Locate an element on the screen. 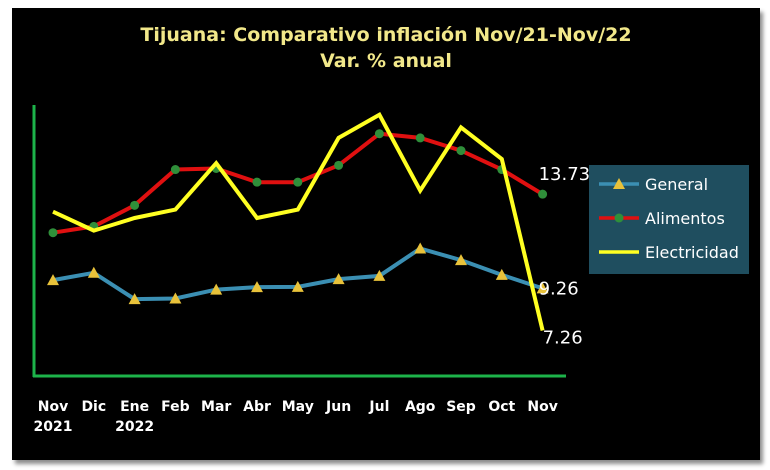  x-tick-label: Jul is located at coordinates (378, 407).